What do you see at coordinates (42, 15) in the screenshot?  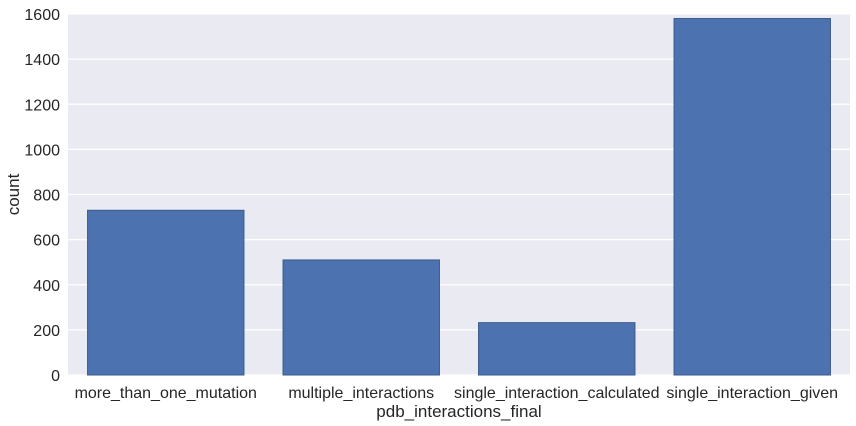 I see `y-tick-label: 1600` at bounding box center [42, 15].